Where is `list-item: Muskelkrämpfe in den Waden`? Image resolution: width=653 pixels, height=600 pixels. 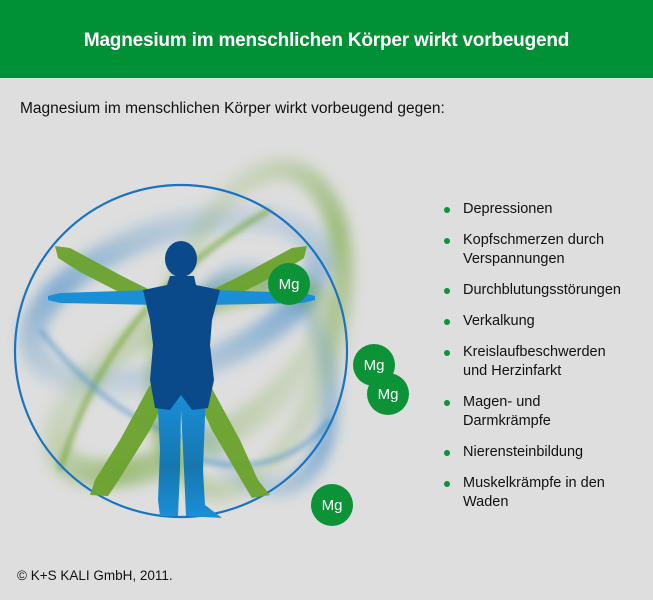
list-item: Muskelkrämpfe in den Waden is located at coordinates (545, 493).